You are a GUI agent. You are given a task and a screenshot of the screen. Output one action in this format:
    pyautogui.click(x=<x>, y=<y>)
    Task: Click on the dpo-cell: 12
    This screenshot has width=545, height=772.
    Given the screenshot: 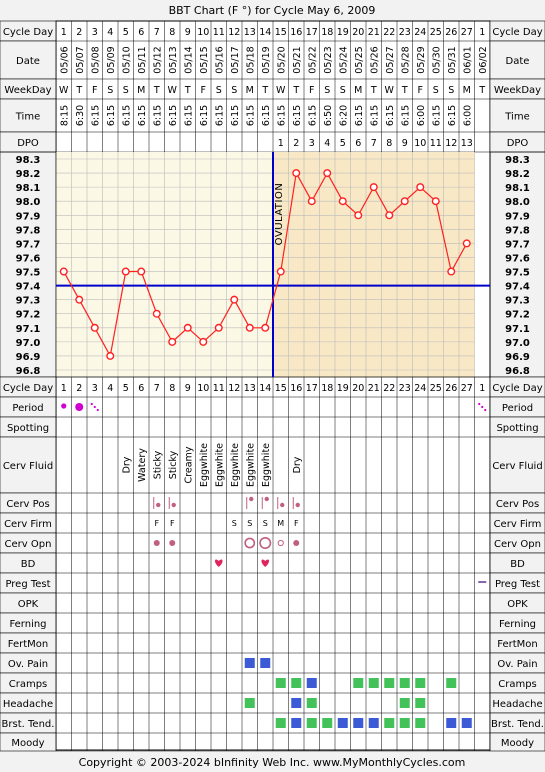 What is the action you would take?
    pyautogui.click(x=451, y=143)
    